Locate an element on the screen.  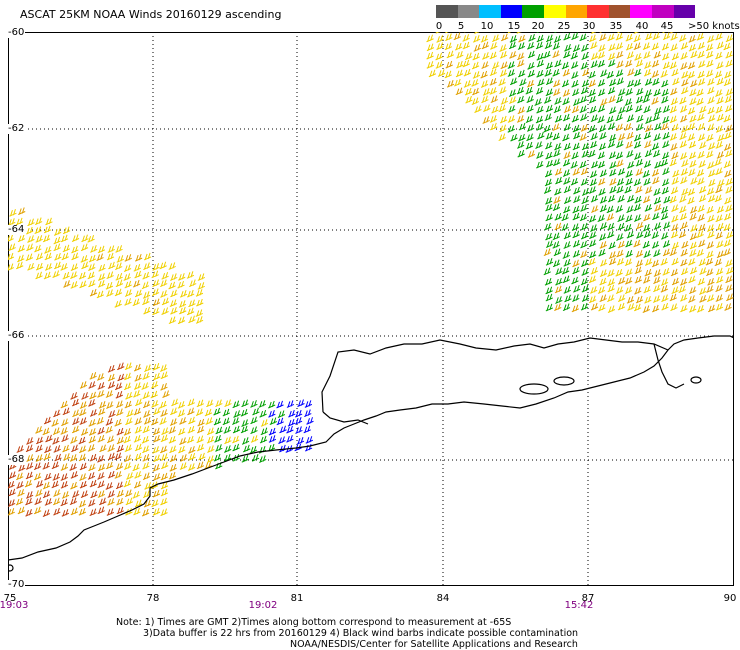
legend-label: 15 is located at coordinates (514, 26).